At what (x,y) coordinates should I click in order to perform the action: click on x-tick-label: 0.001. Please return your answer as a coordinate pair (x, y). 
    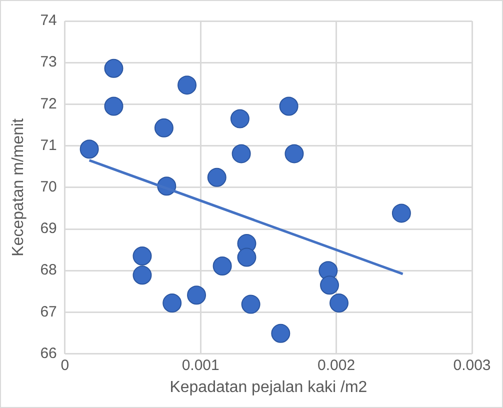
    Looking at the image, I should click on (201, 365).